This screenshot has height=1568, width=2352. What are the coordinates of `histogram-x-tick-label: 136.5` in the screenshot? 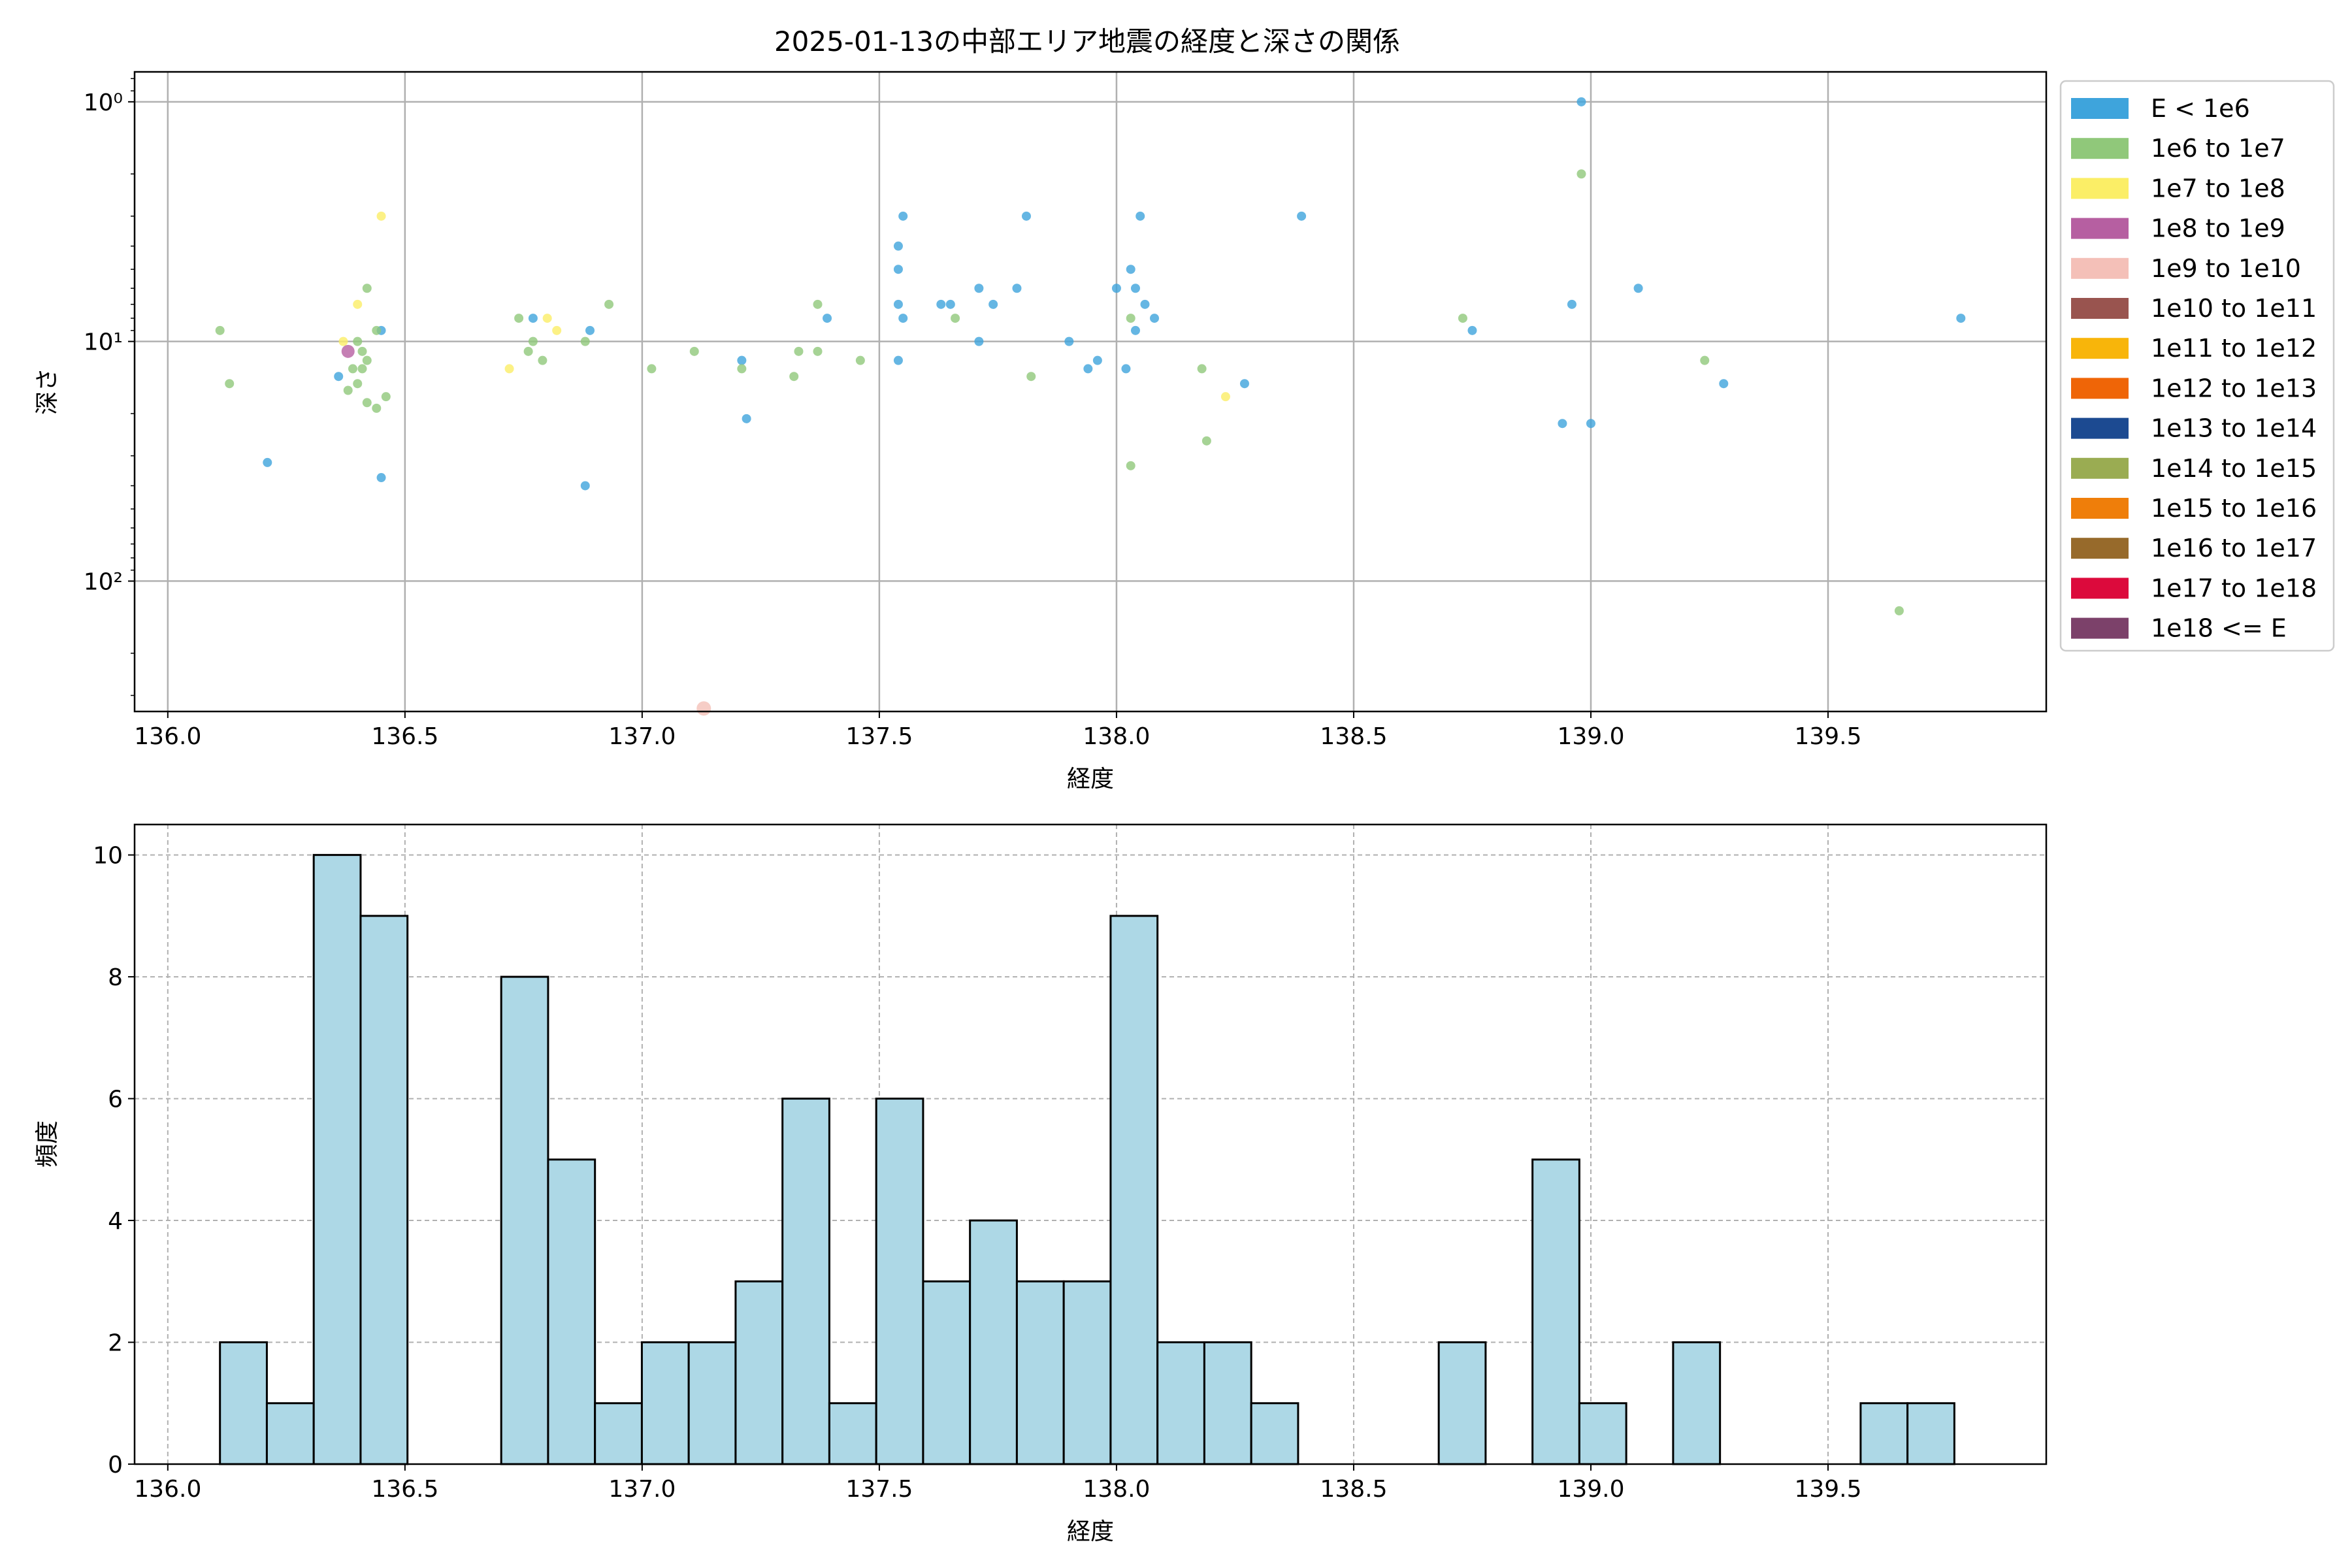 It's located at (404, 1489).